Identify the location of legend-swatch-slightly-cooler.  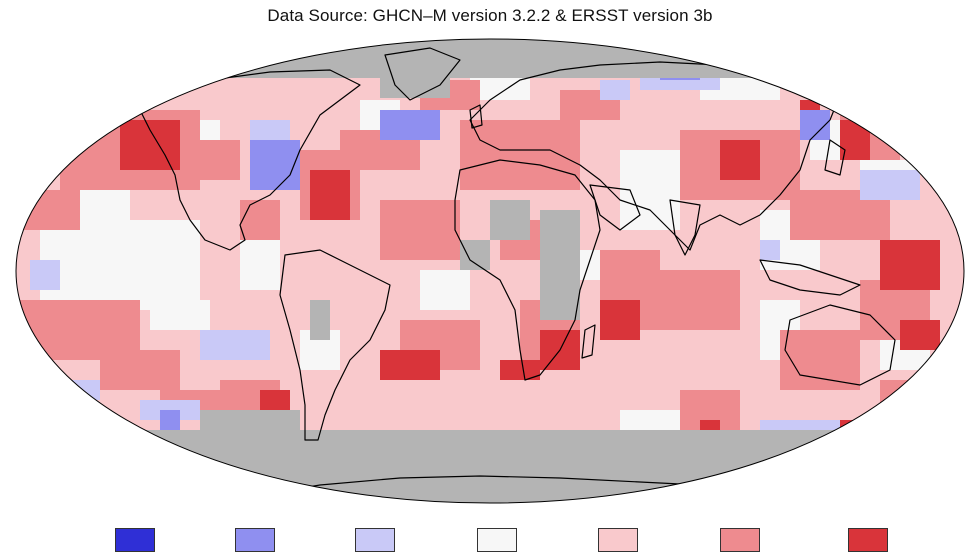
(375, 540).